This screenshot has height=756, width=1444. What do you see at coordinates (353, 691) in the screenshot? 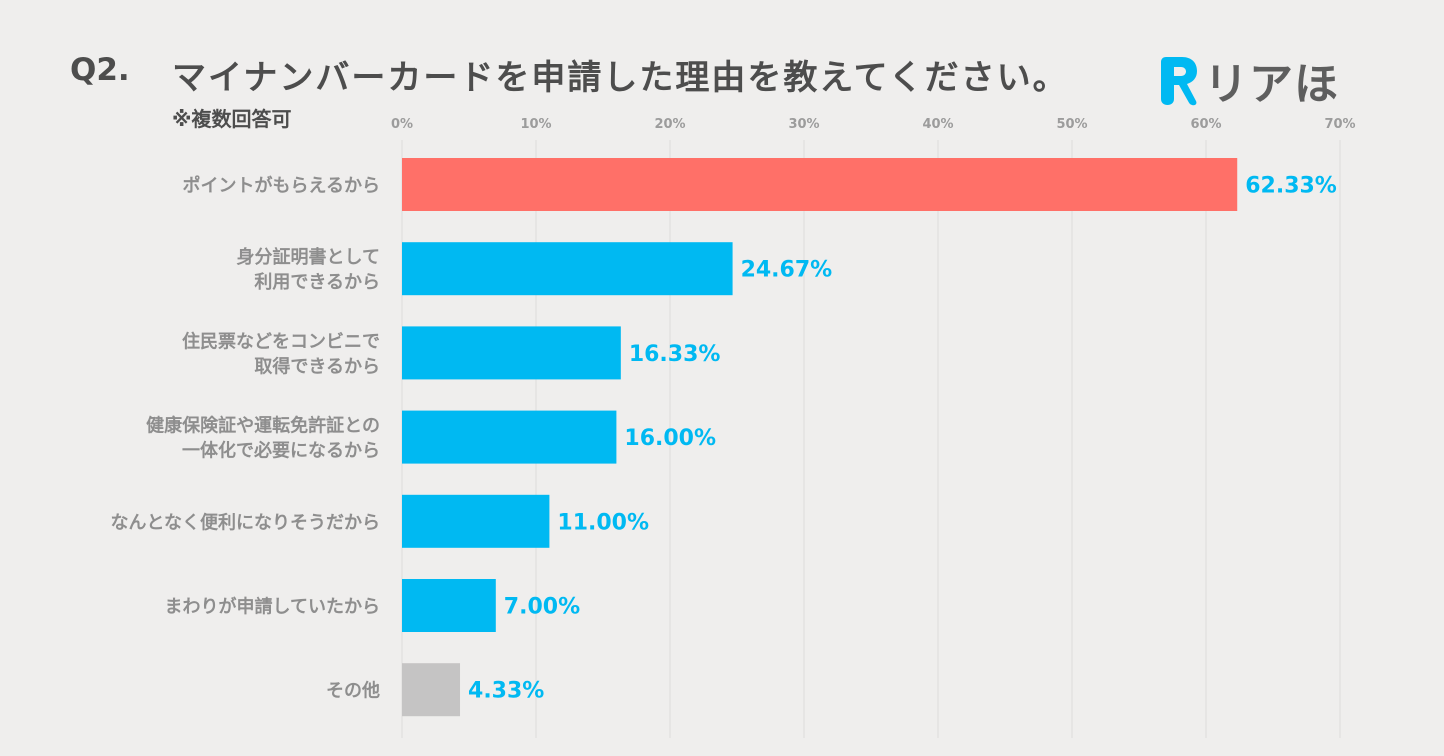
I see `category-label: その他` at bounding box center [353, 691].